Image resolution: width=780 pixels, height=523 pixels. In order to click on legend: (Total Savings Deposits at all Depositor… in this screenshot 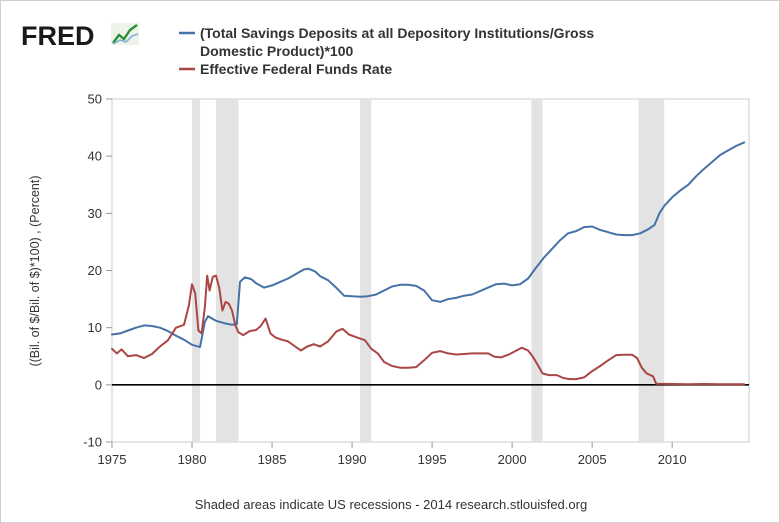, I will do `click(386, 51)`.